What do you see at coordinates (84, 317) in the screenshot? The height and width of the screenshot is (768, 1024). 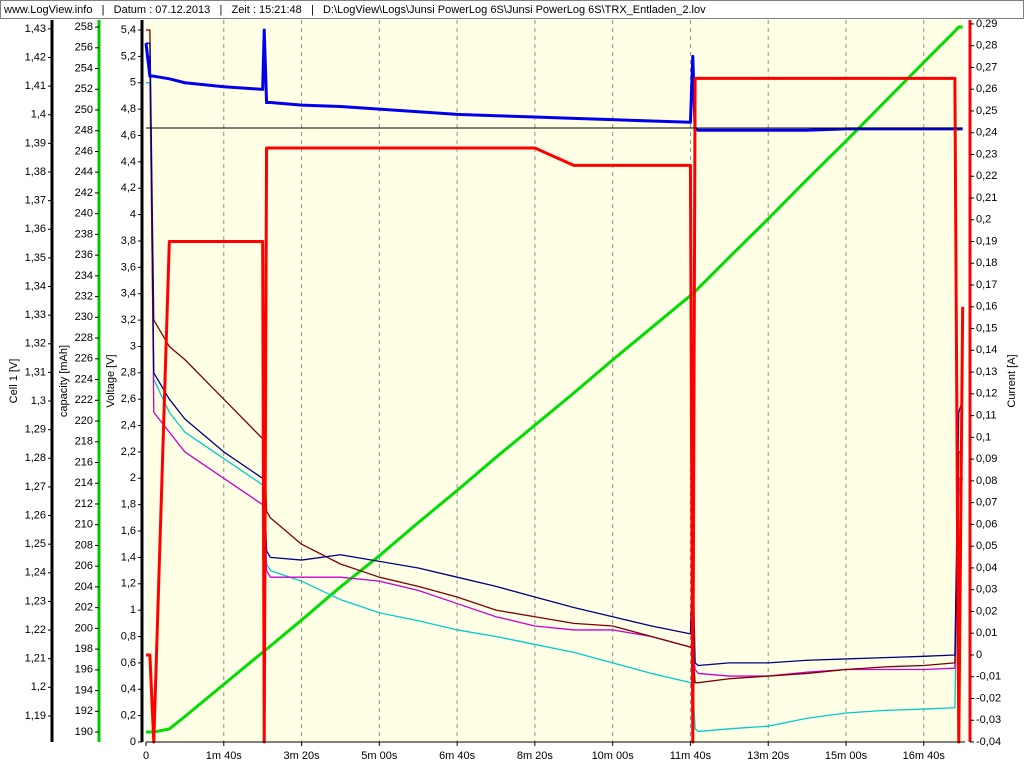 I see `y-tick-label: 230` at bounding box center [84, 317].